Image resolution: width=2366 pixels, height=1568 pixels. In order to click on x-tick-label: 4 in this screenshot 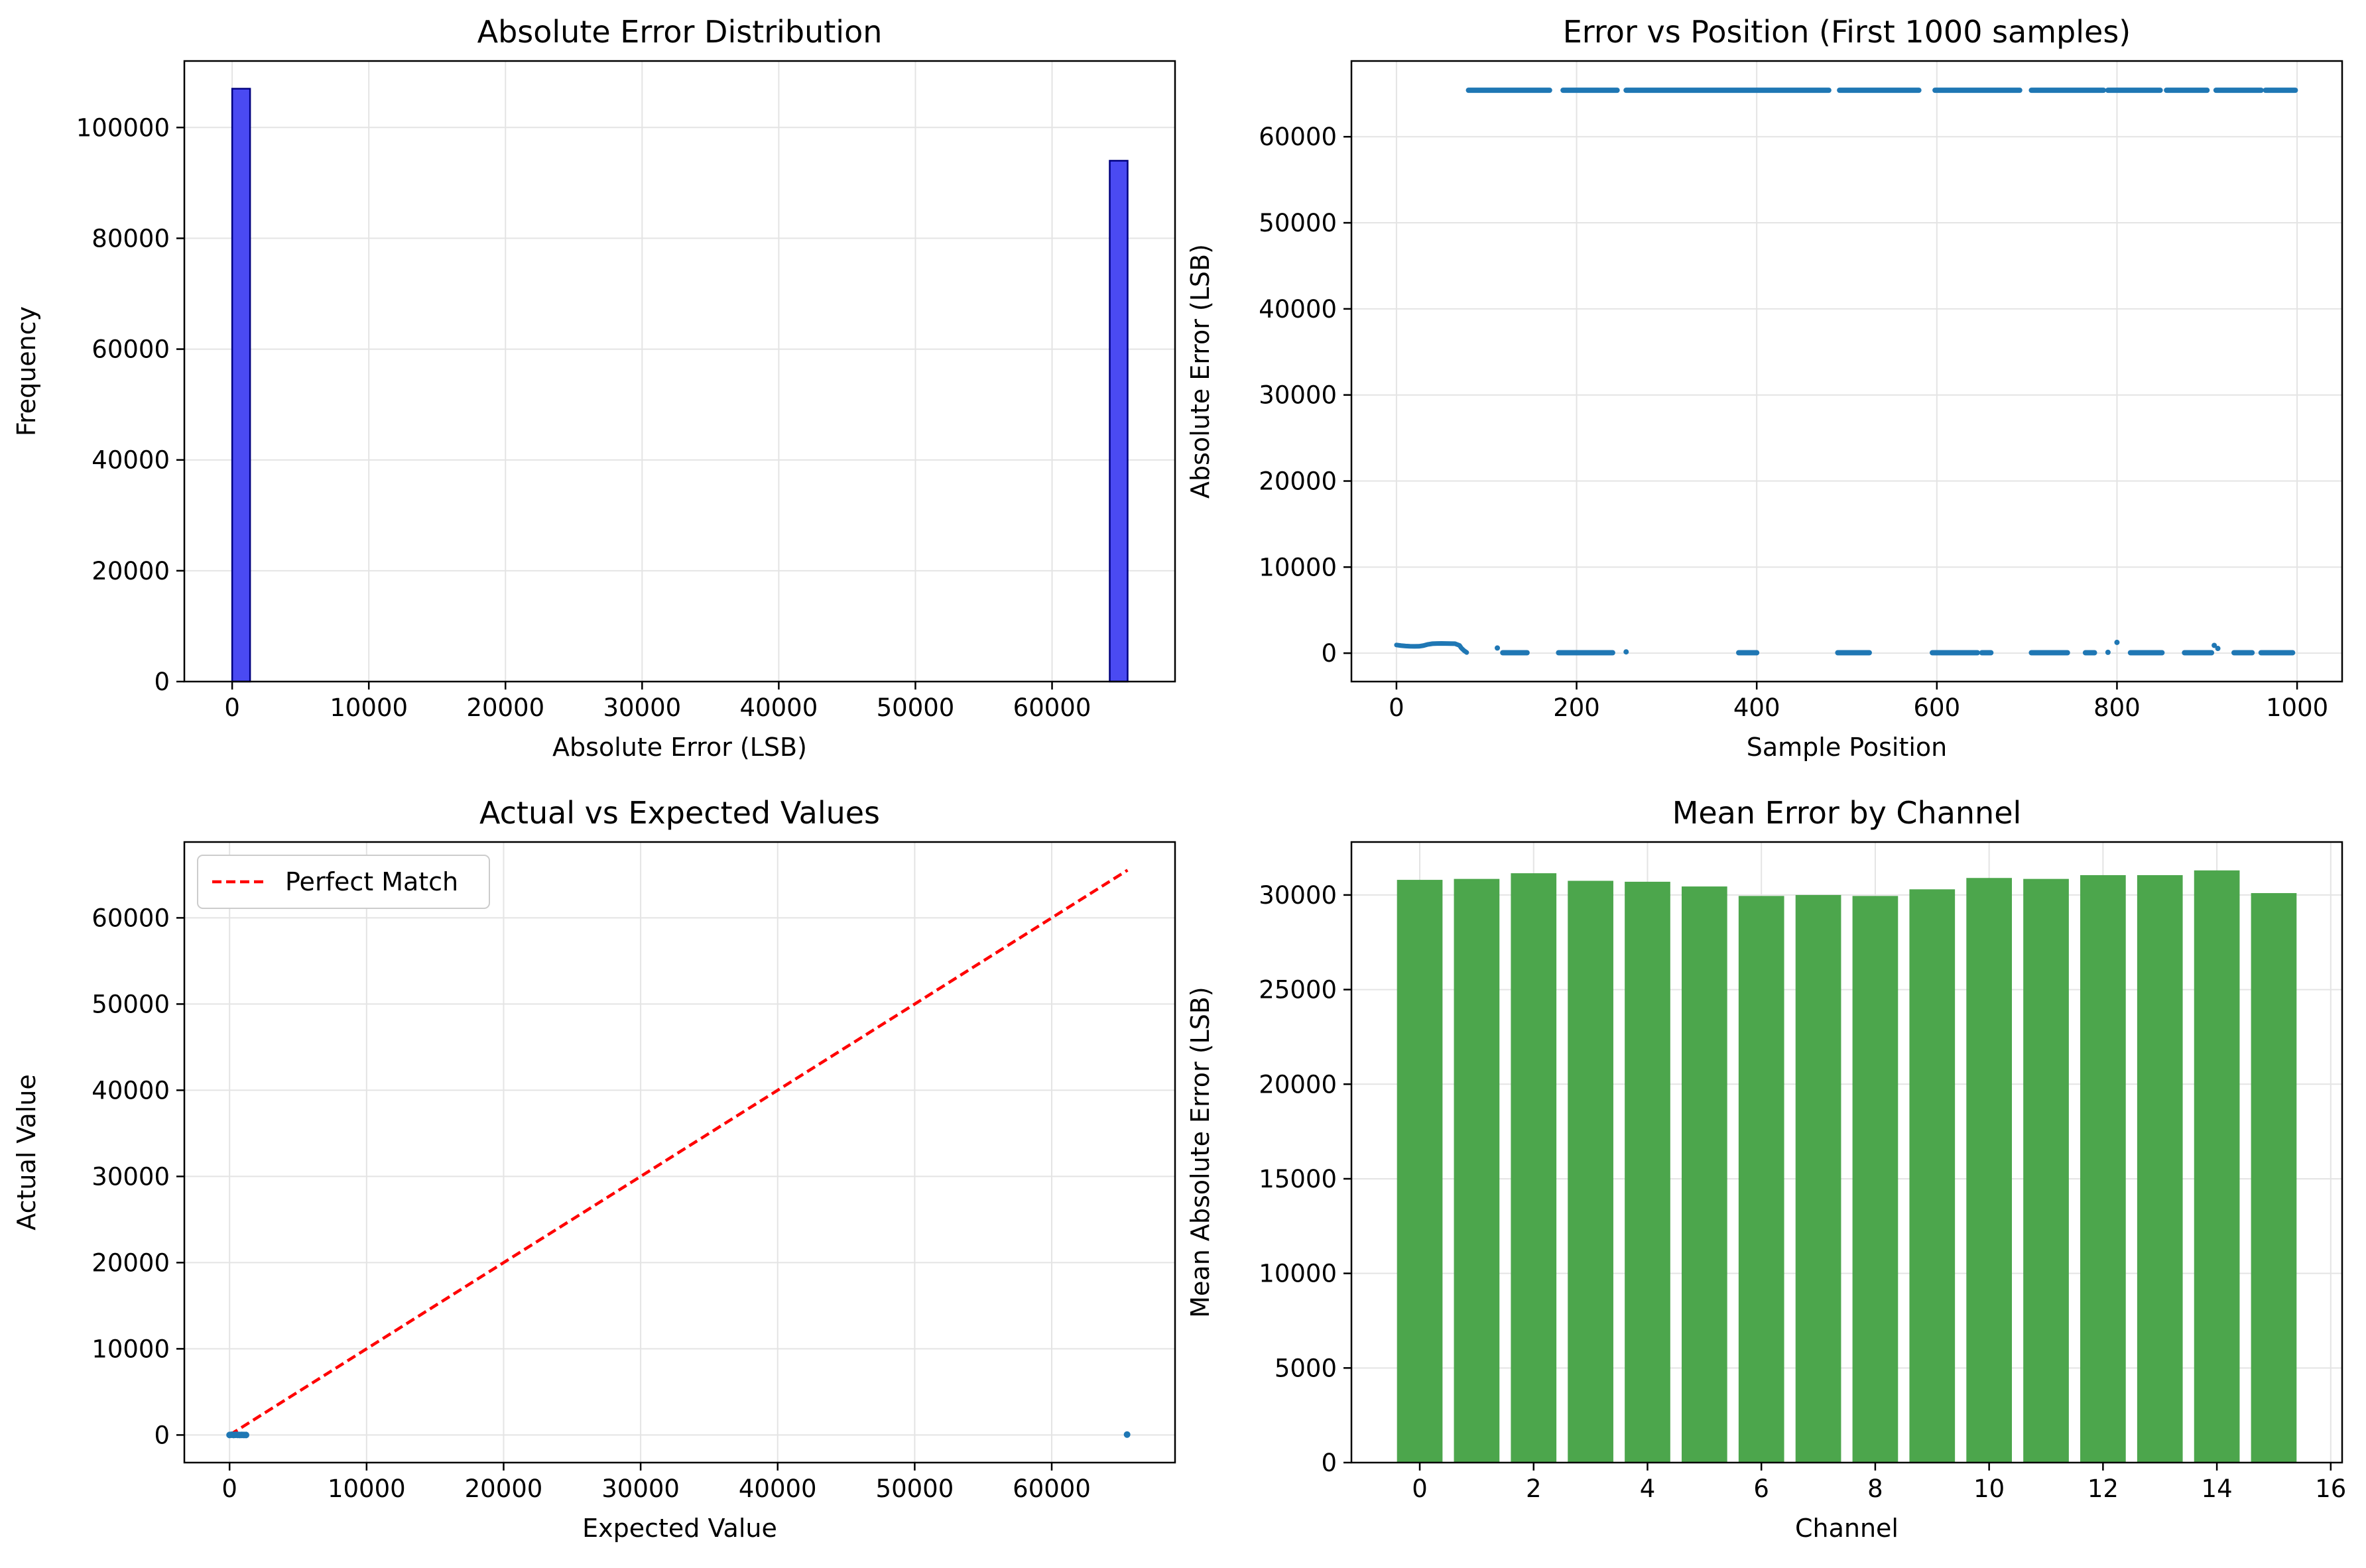, I will do `click(1648, 1489)`.